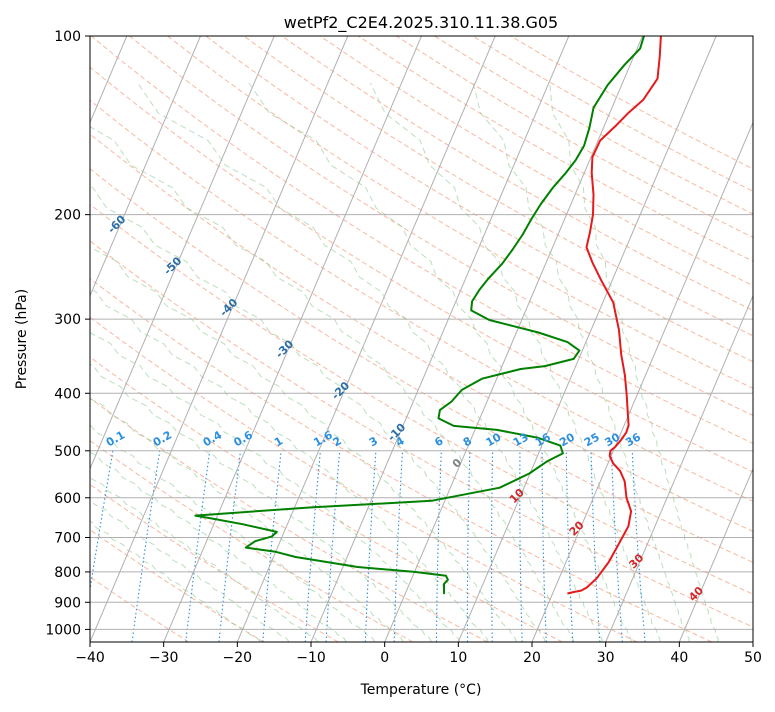  What do you see at coordinates (90, 658) in the screenshot?
I see `x-tick-label: −40` at bounding box center [90, 658].